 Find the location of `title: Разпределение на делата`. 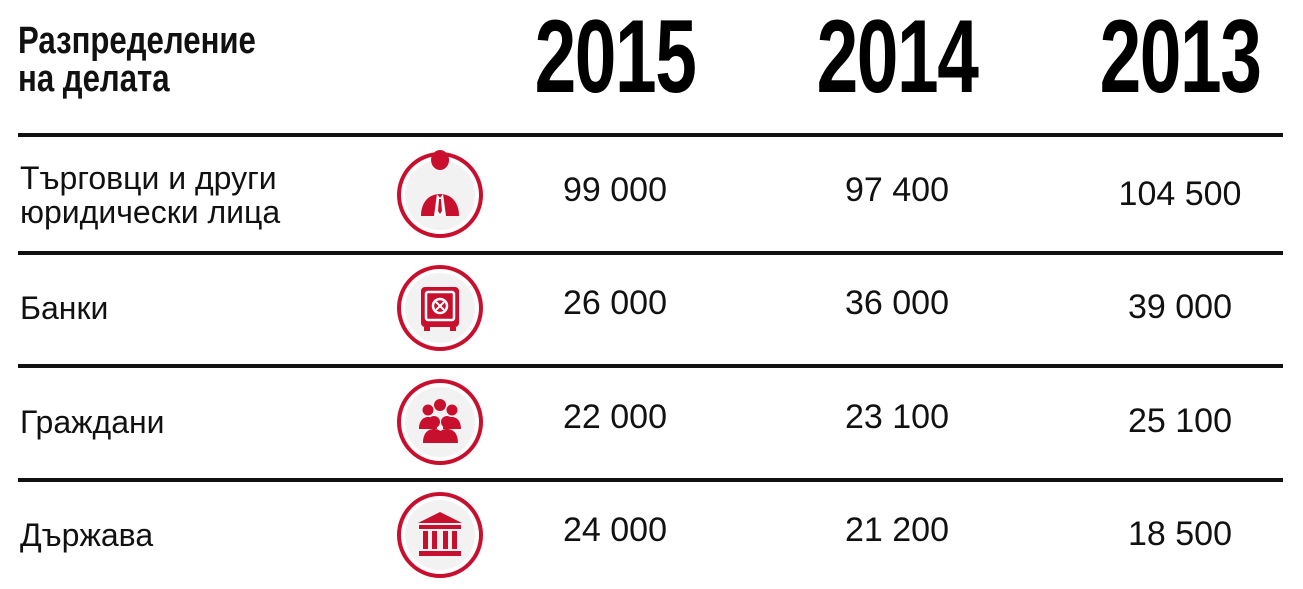

title: Разпределение на делата is located at coordinates (137, 60).